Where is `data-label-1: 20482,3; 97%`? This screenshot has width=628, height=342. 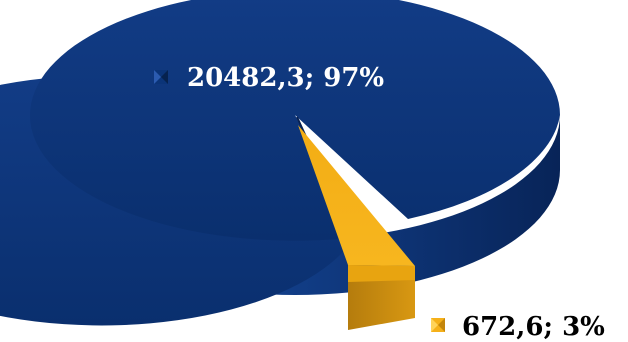
data-label-1: 20482,3; 97% is located at coordinates (269, 78).